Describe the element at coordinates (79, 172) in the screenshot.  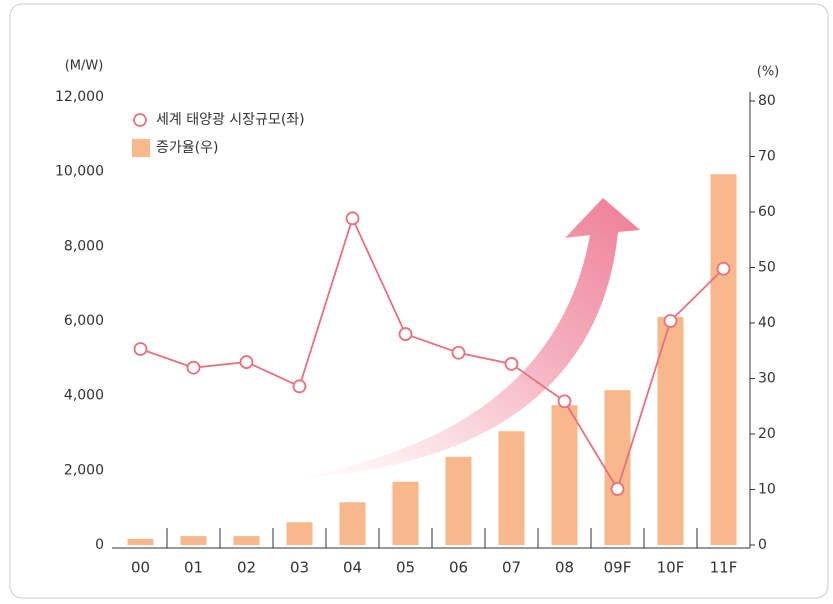
I see `y-tick-label: 10,000` at that location.